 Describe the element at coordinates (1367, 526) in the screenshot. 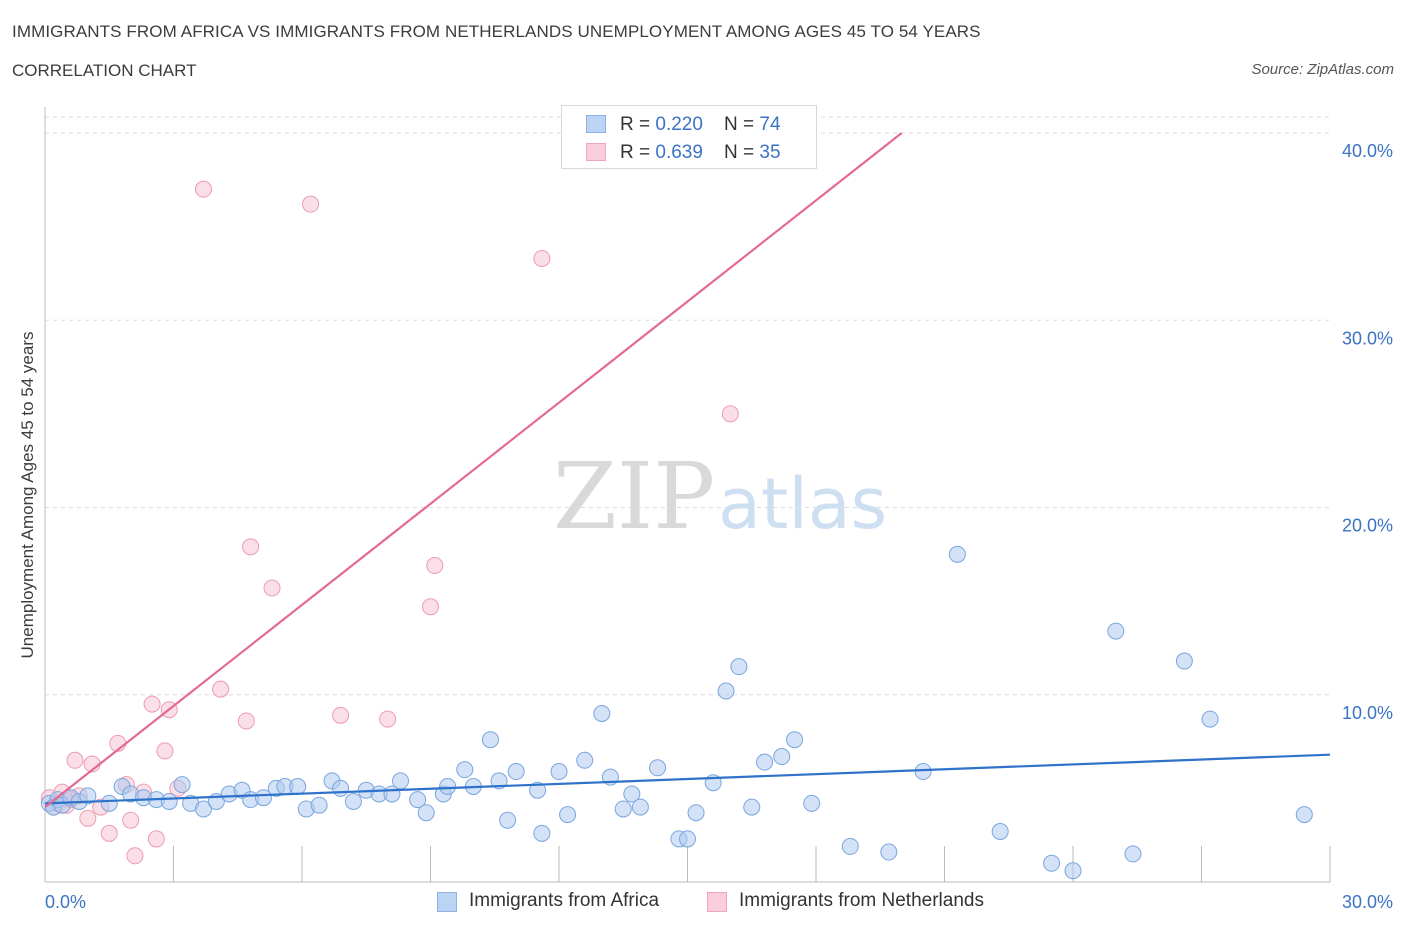

I see `y-tick-label: 20.0%` at that location.